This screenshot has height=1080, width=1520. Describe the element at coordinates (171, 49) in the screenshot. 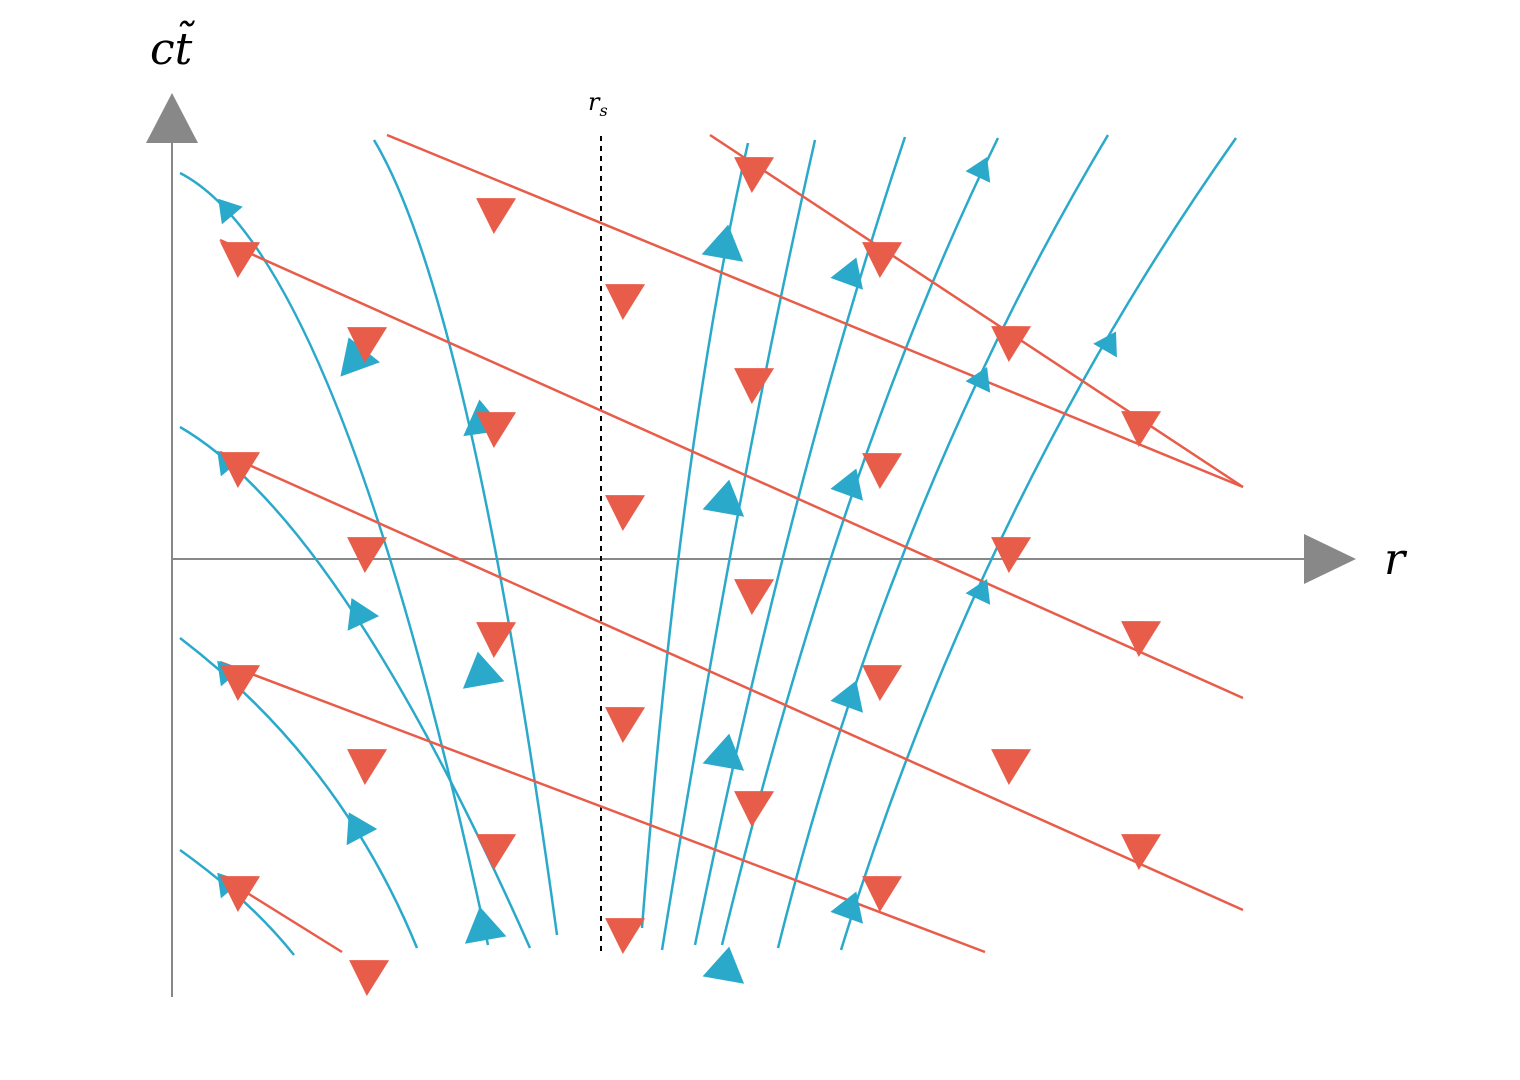

I see `y-axis-label: ct̃` at that location.